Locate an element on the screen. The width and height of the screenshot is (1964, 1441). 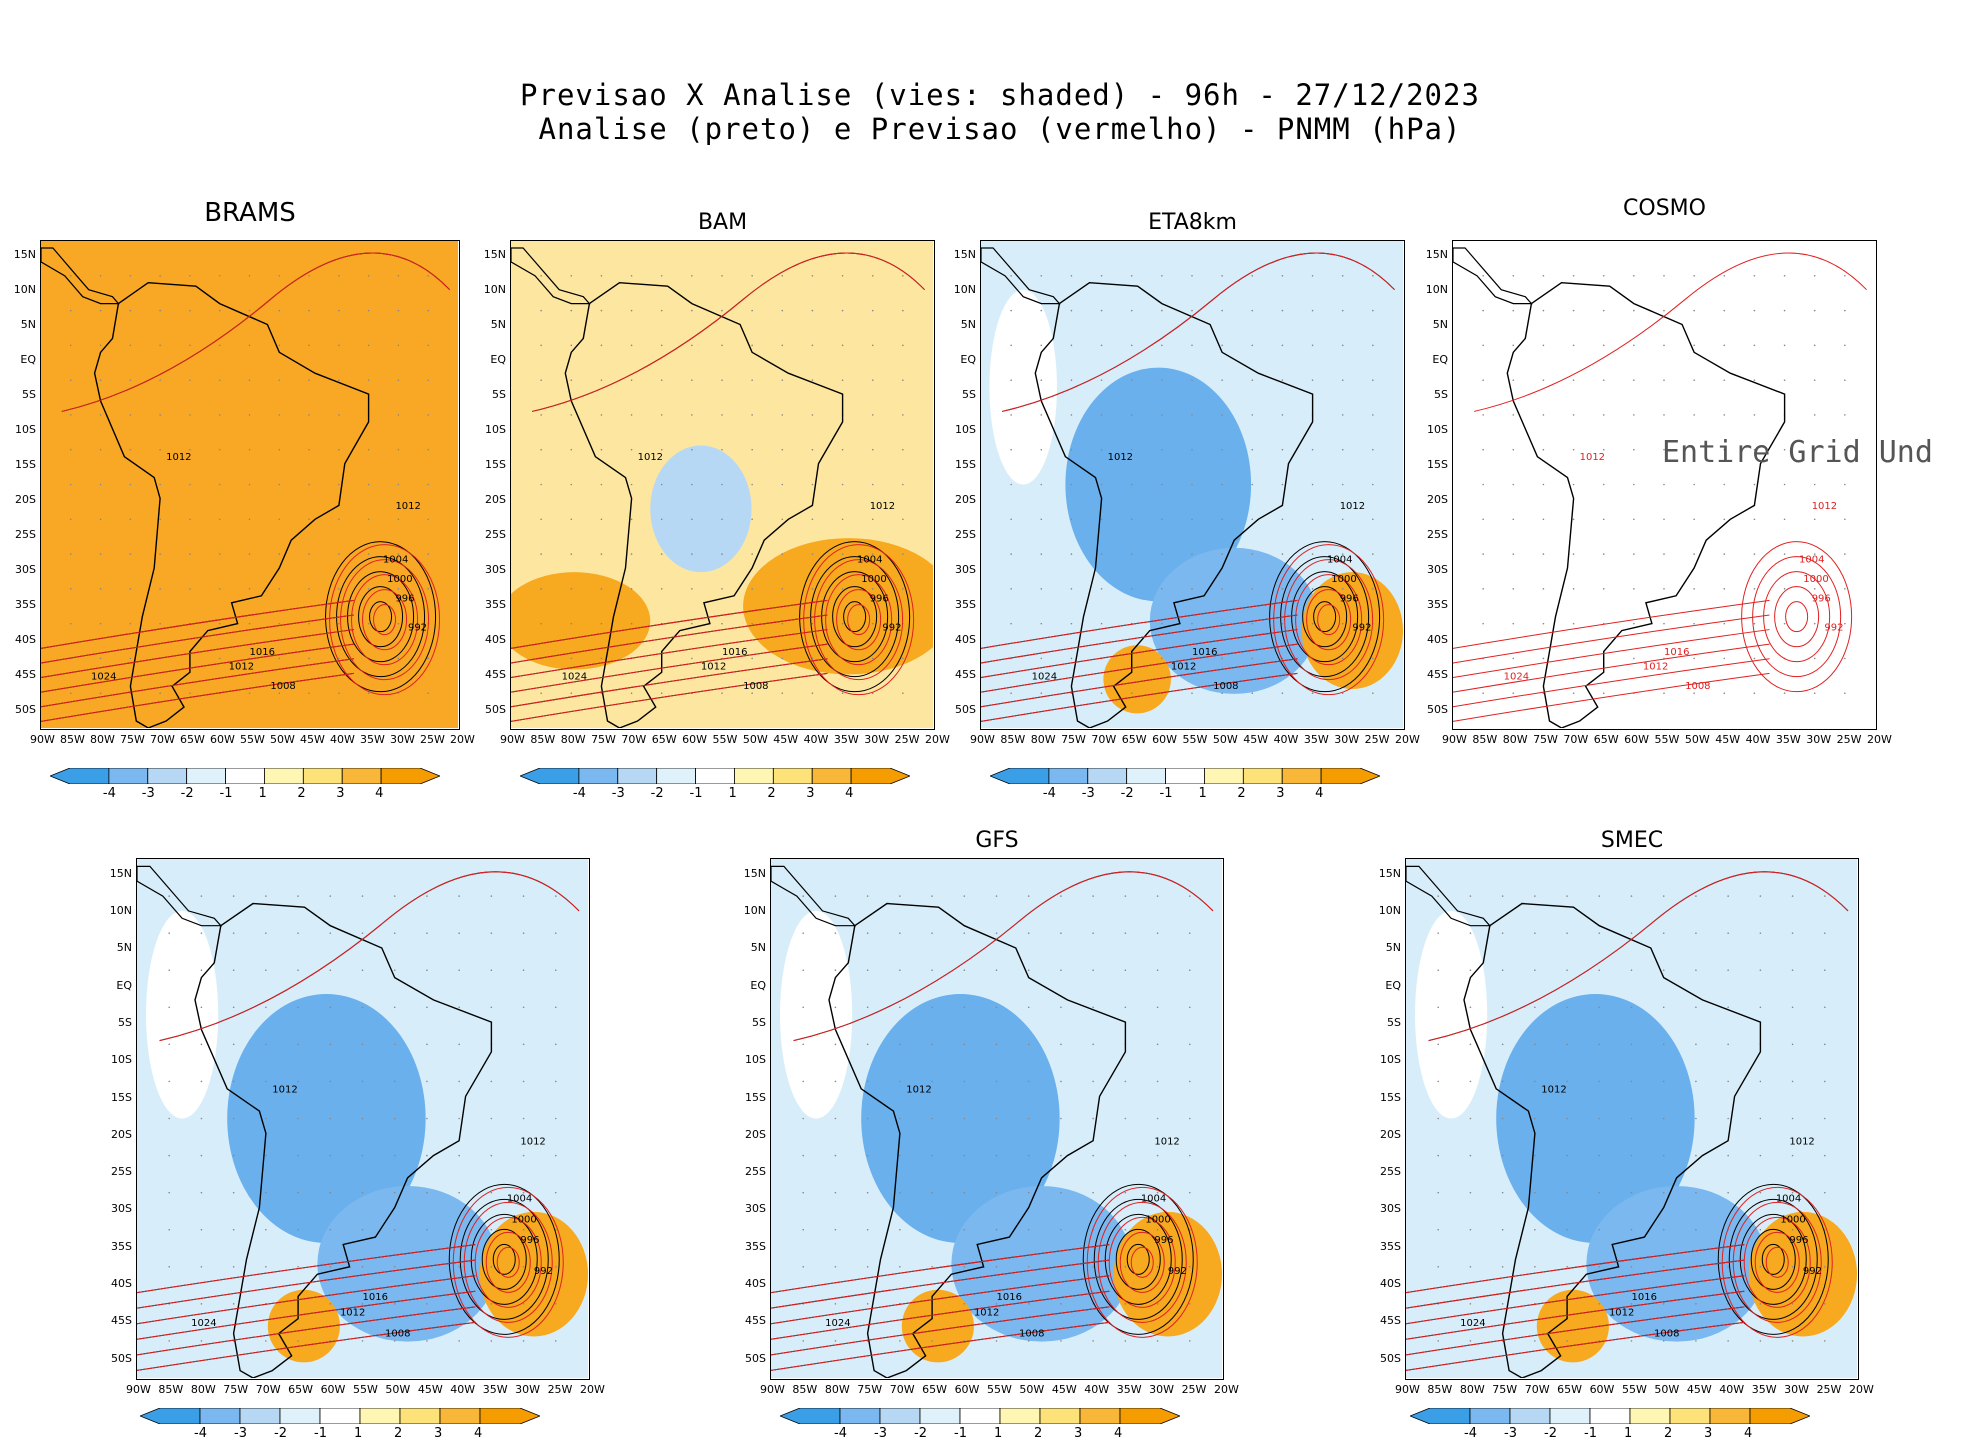
map-eta: 1012 1004 1000 996 992 1012 1016 1008 1012 1024 is located at coordinates (1192, 485).